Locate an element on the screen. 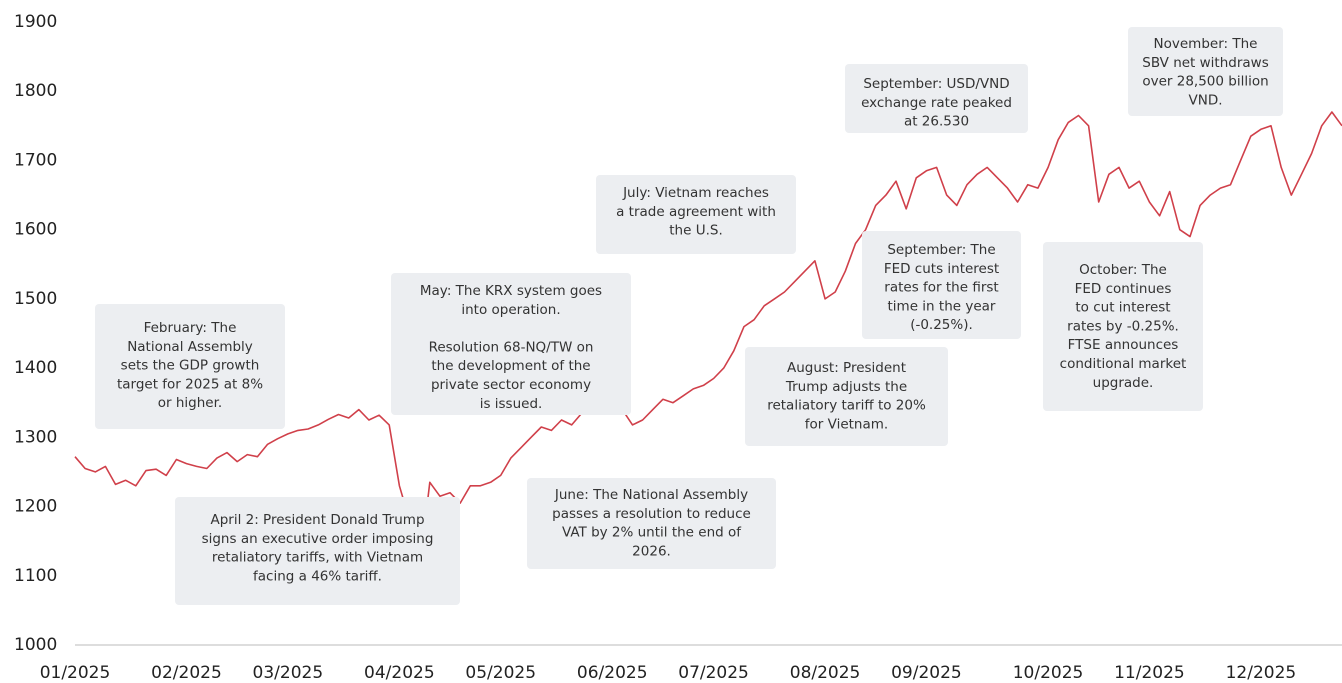 The image size is (1342, 683). annotation-text: facing a 46% tariff. is located at coordinates (317, 576).